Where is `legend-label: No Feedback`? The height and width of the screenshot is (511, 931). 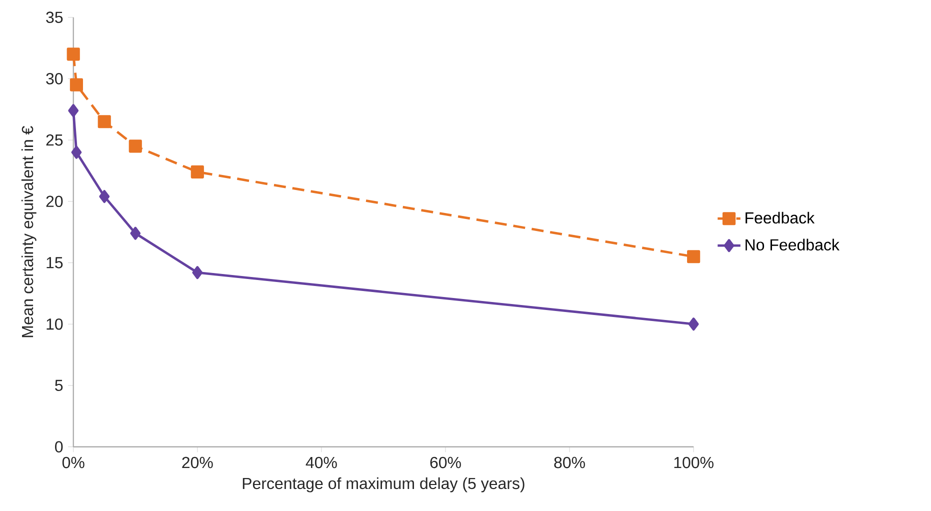 legend-label: No Feedback is located at coordinates (793, 244).